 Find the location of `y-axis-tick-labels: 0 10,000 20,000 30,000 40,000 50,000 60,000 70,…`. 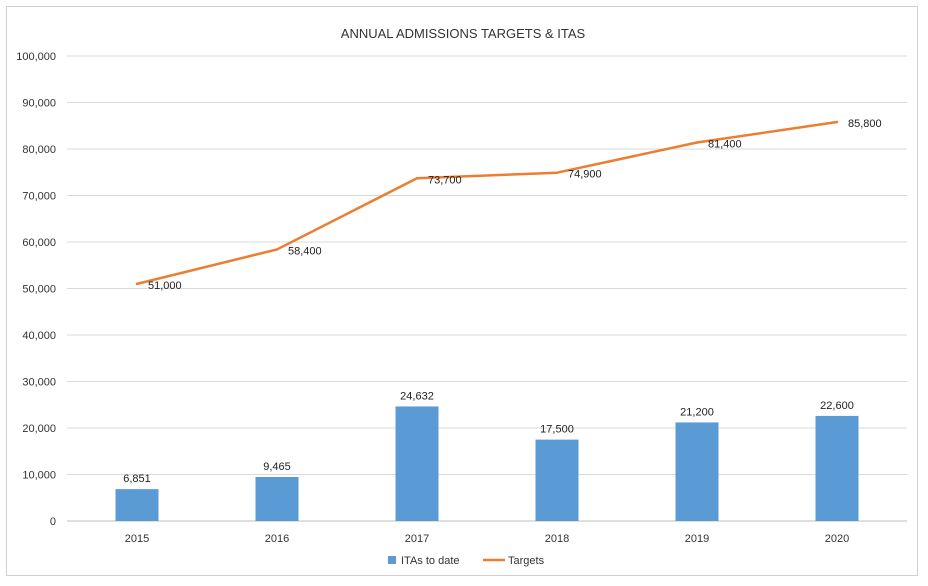

y-axis-tick-labels: 0 10,000 20,000 30,000 40,000 50,000 60,000 70,… is located at coordinates (36, 289).